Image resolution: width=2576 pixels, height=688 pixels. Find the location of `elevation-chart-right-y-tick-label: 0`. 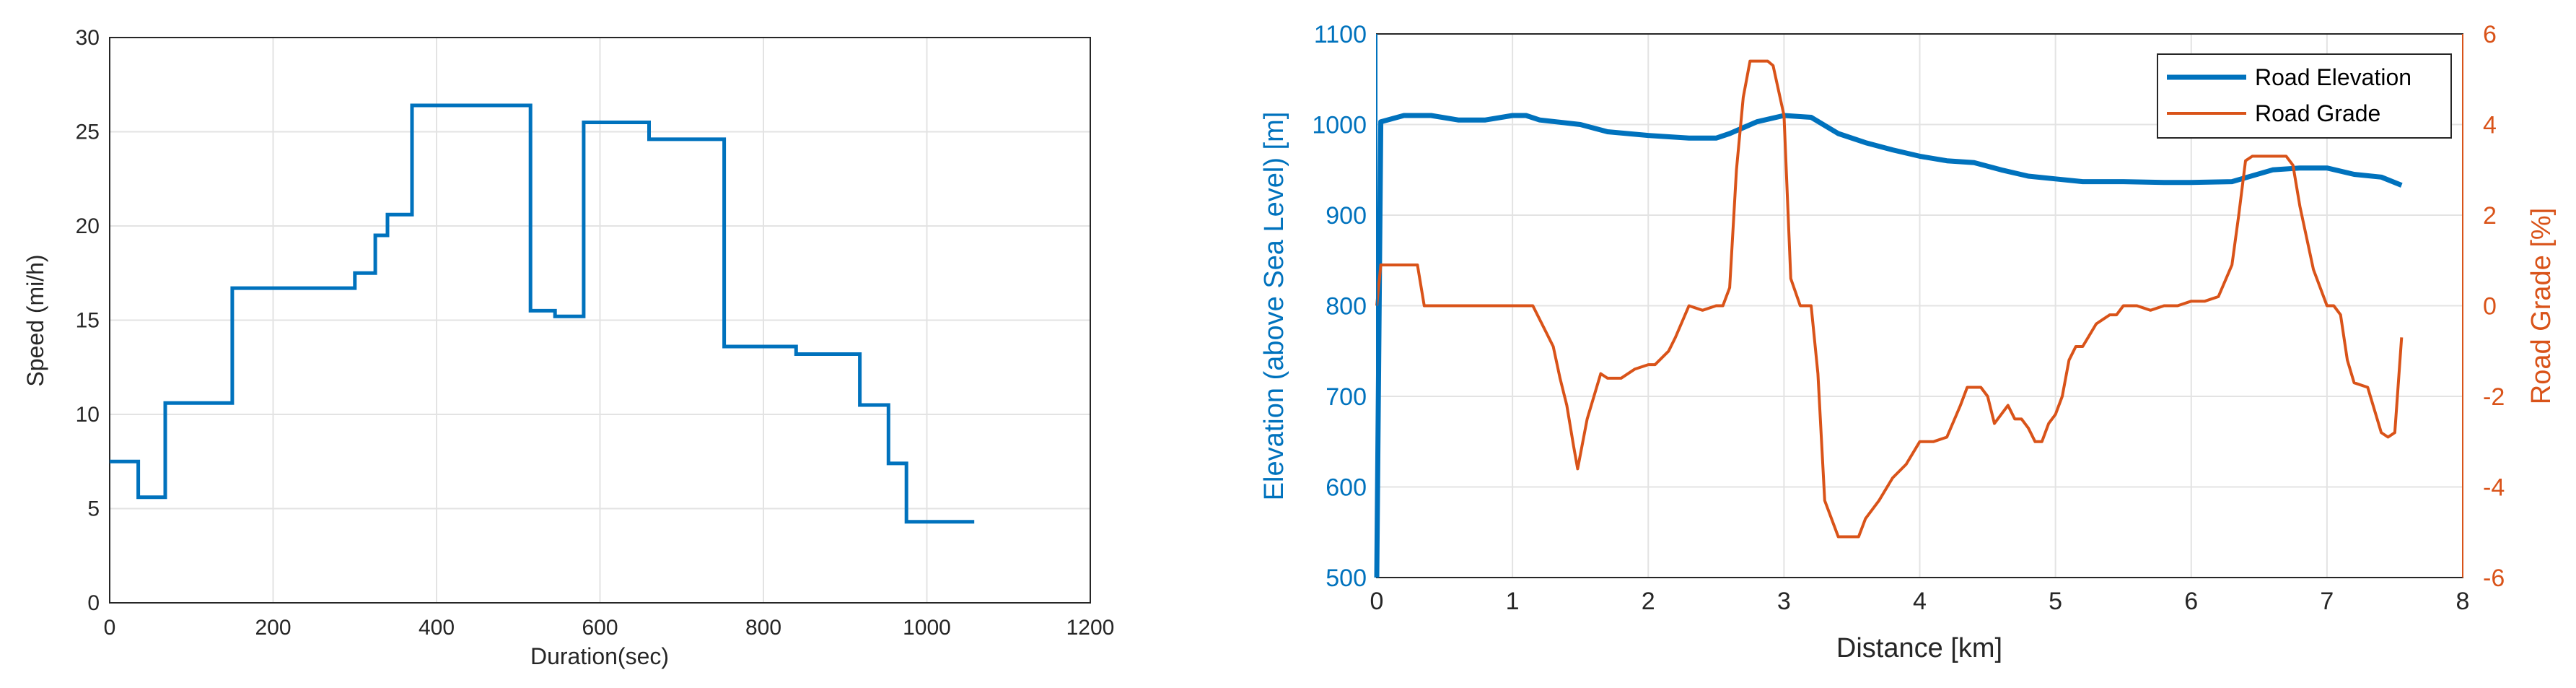

elevation-chart-right-y-tick-label: 0 is located at coordinates (2490, 307).